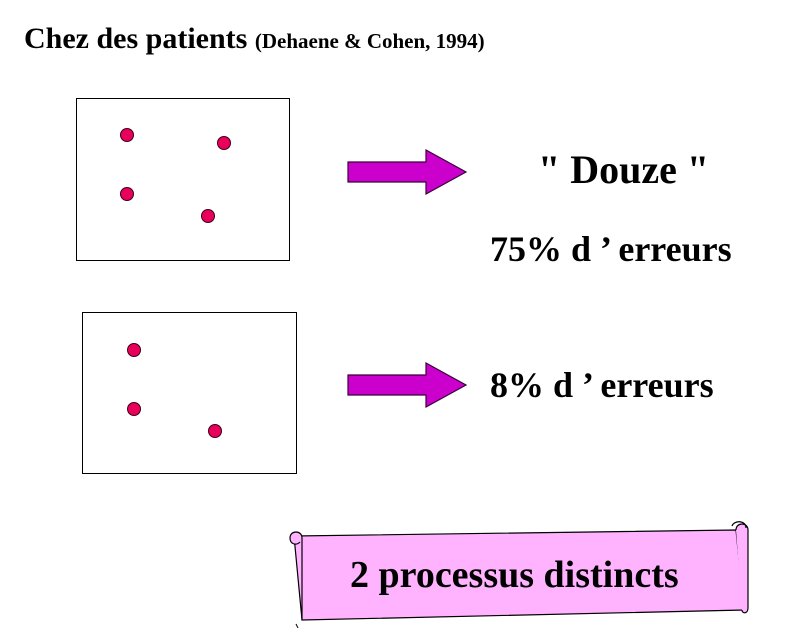 The width and height of the screenshot is (785, 632). I want to click on error-rate-four-dots: 75% d ’ erreurs, so click(611, 249).